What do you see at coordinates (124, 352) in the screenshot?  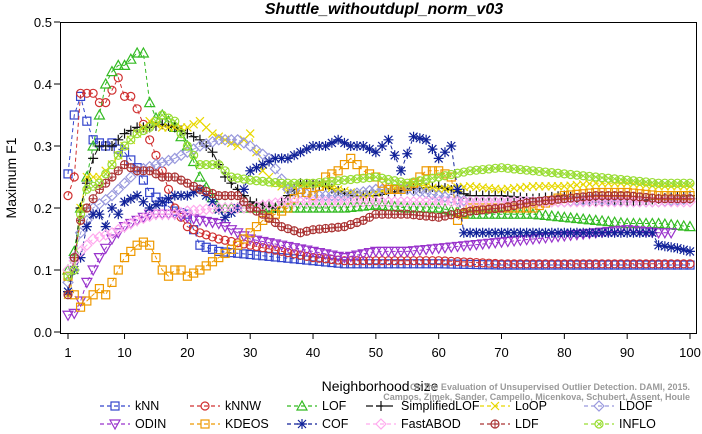 I see `x-tick-label: 10` at bounding box center [124, 352].